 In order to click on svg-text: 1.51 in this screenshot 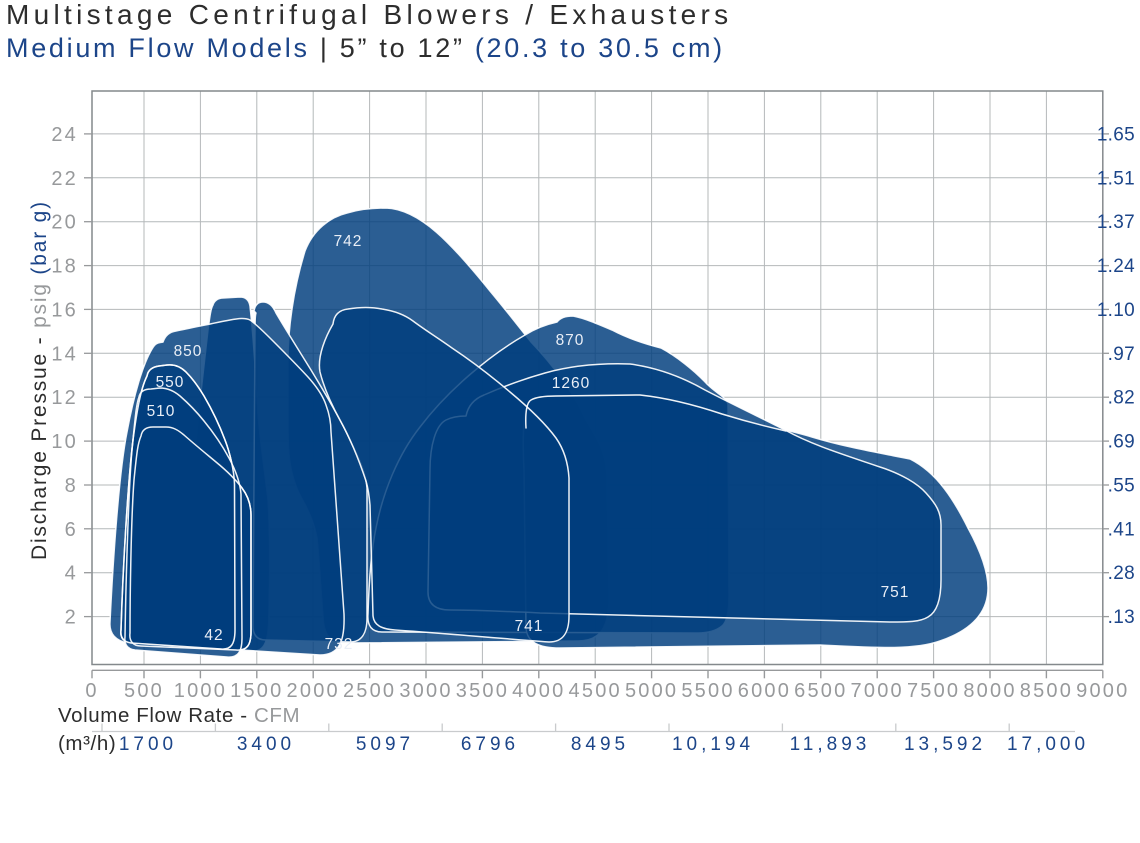, I will do `click(1116, 178)`.